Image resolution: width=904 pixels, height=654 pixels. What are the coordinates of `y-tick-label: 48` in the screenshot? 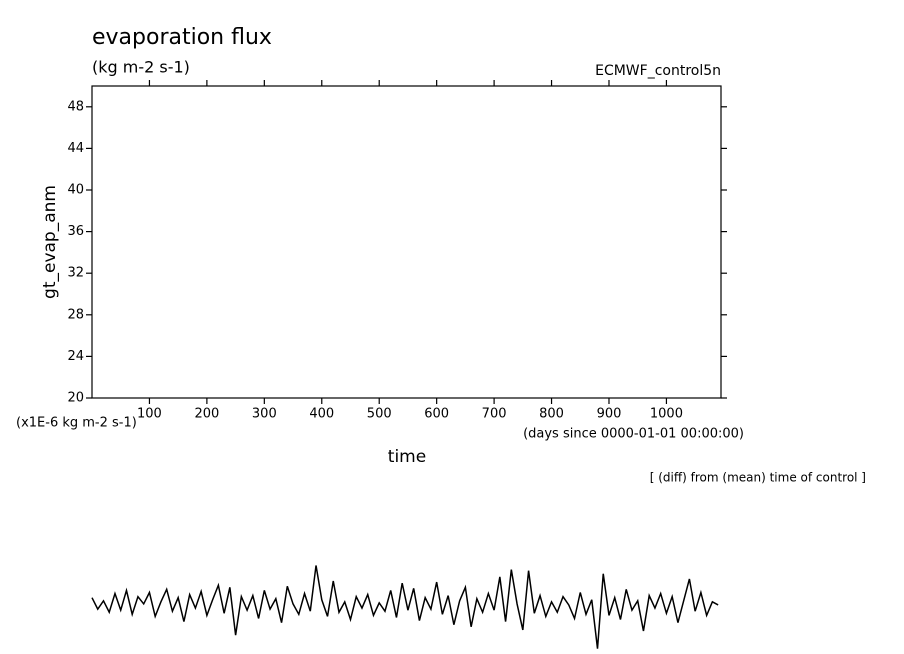 It's located at (75, 106).